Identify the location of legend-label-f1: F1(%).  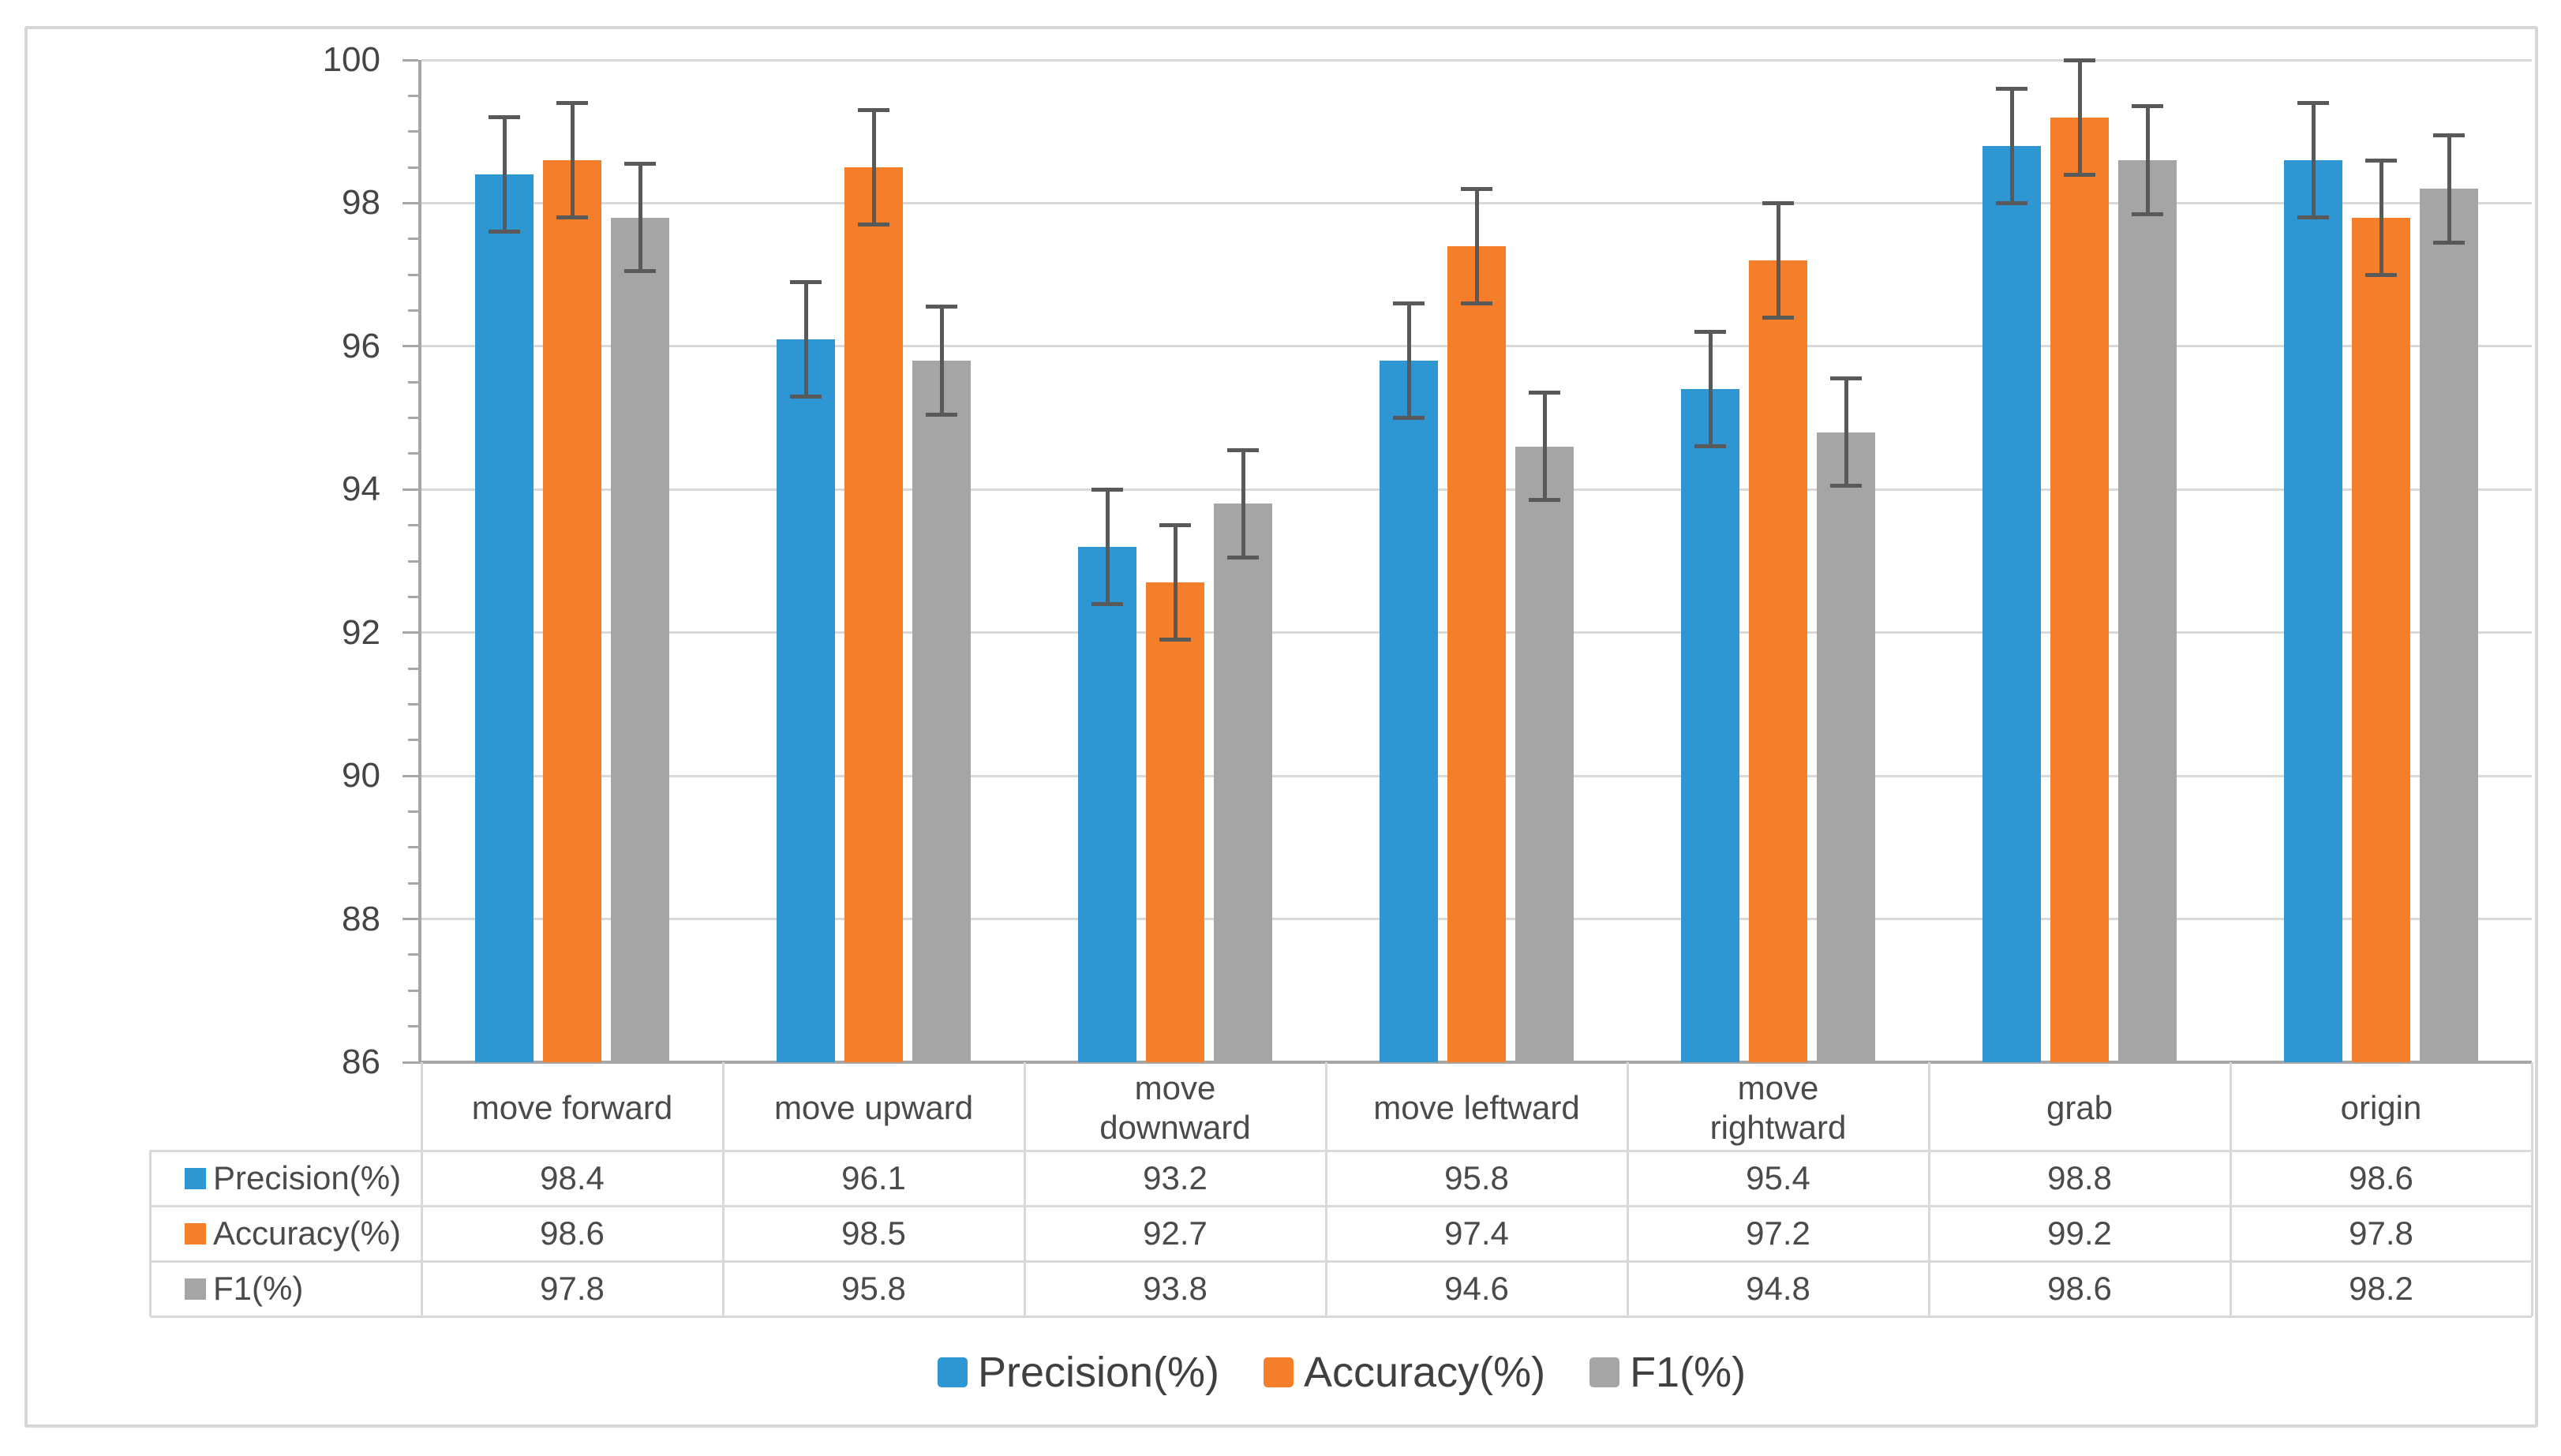
(1688, 1372).